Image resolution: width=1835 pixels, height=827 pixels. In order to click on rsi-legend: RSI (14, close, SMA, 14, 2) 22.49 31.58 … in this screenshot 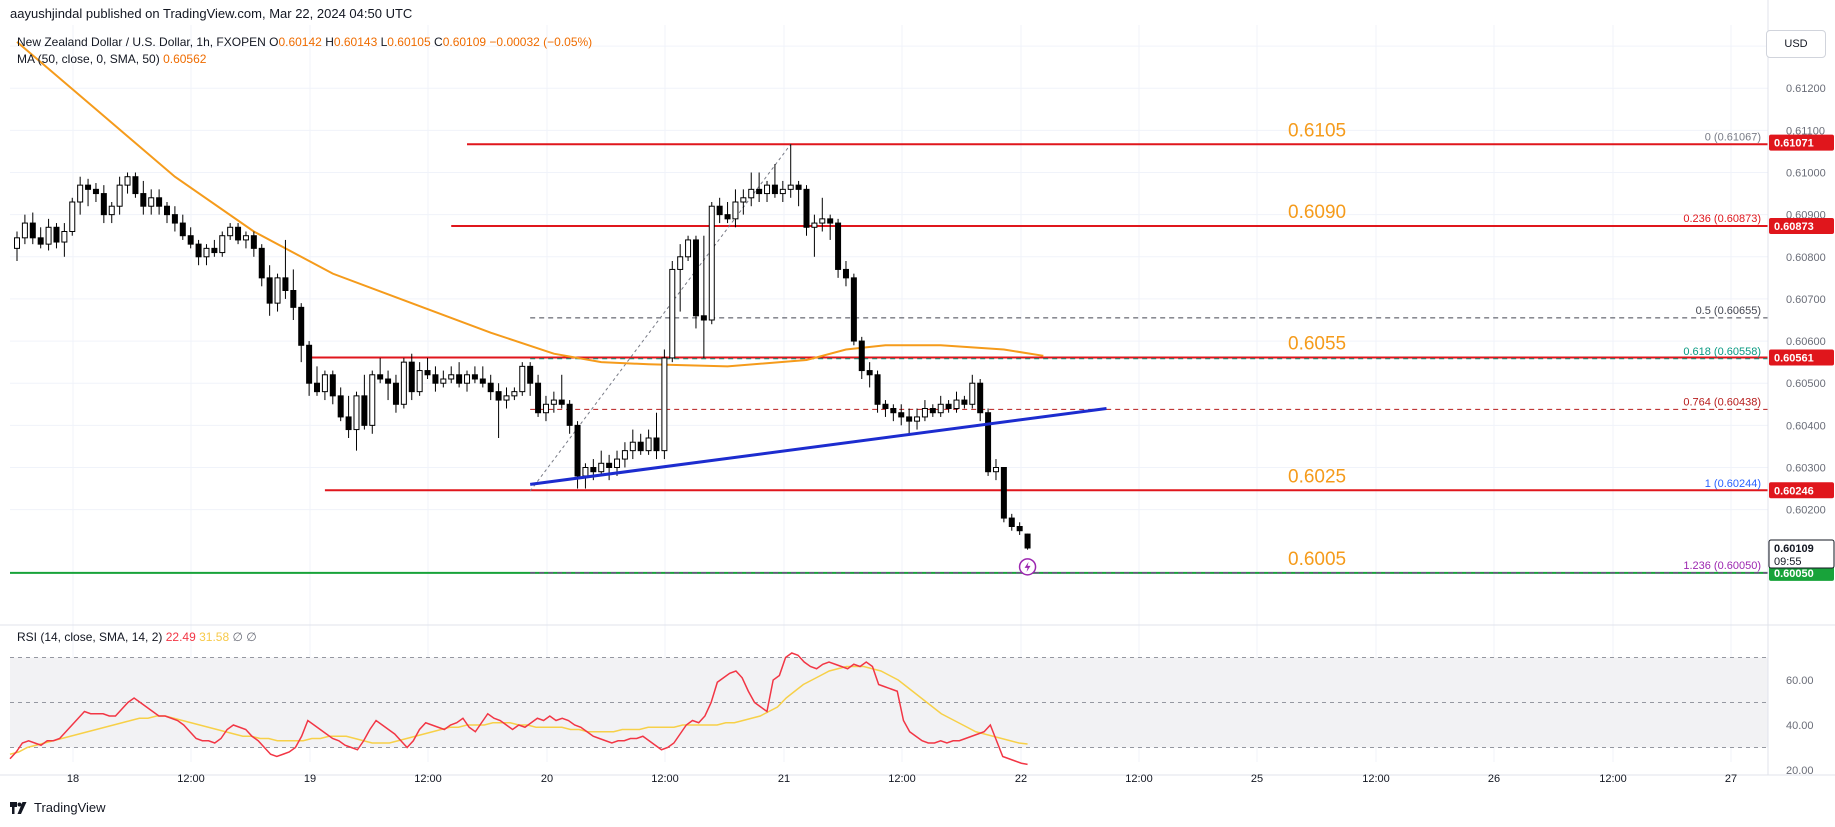, I will do `click(137, 637)`.